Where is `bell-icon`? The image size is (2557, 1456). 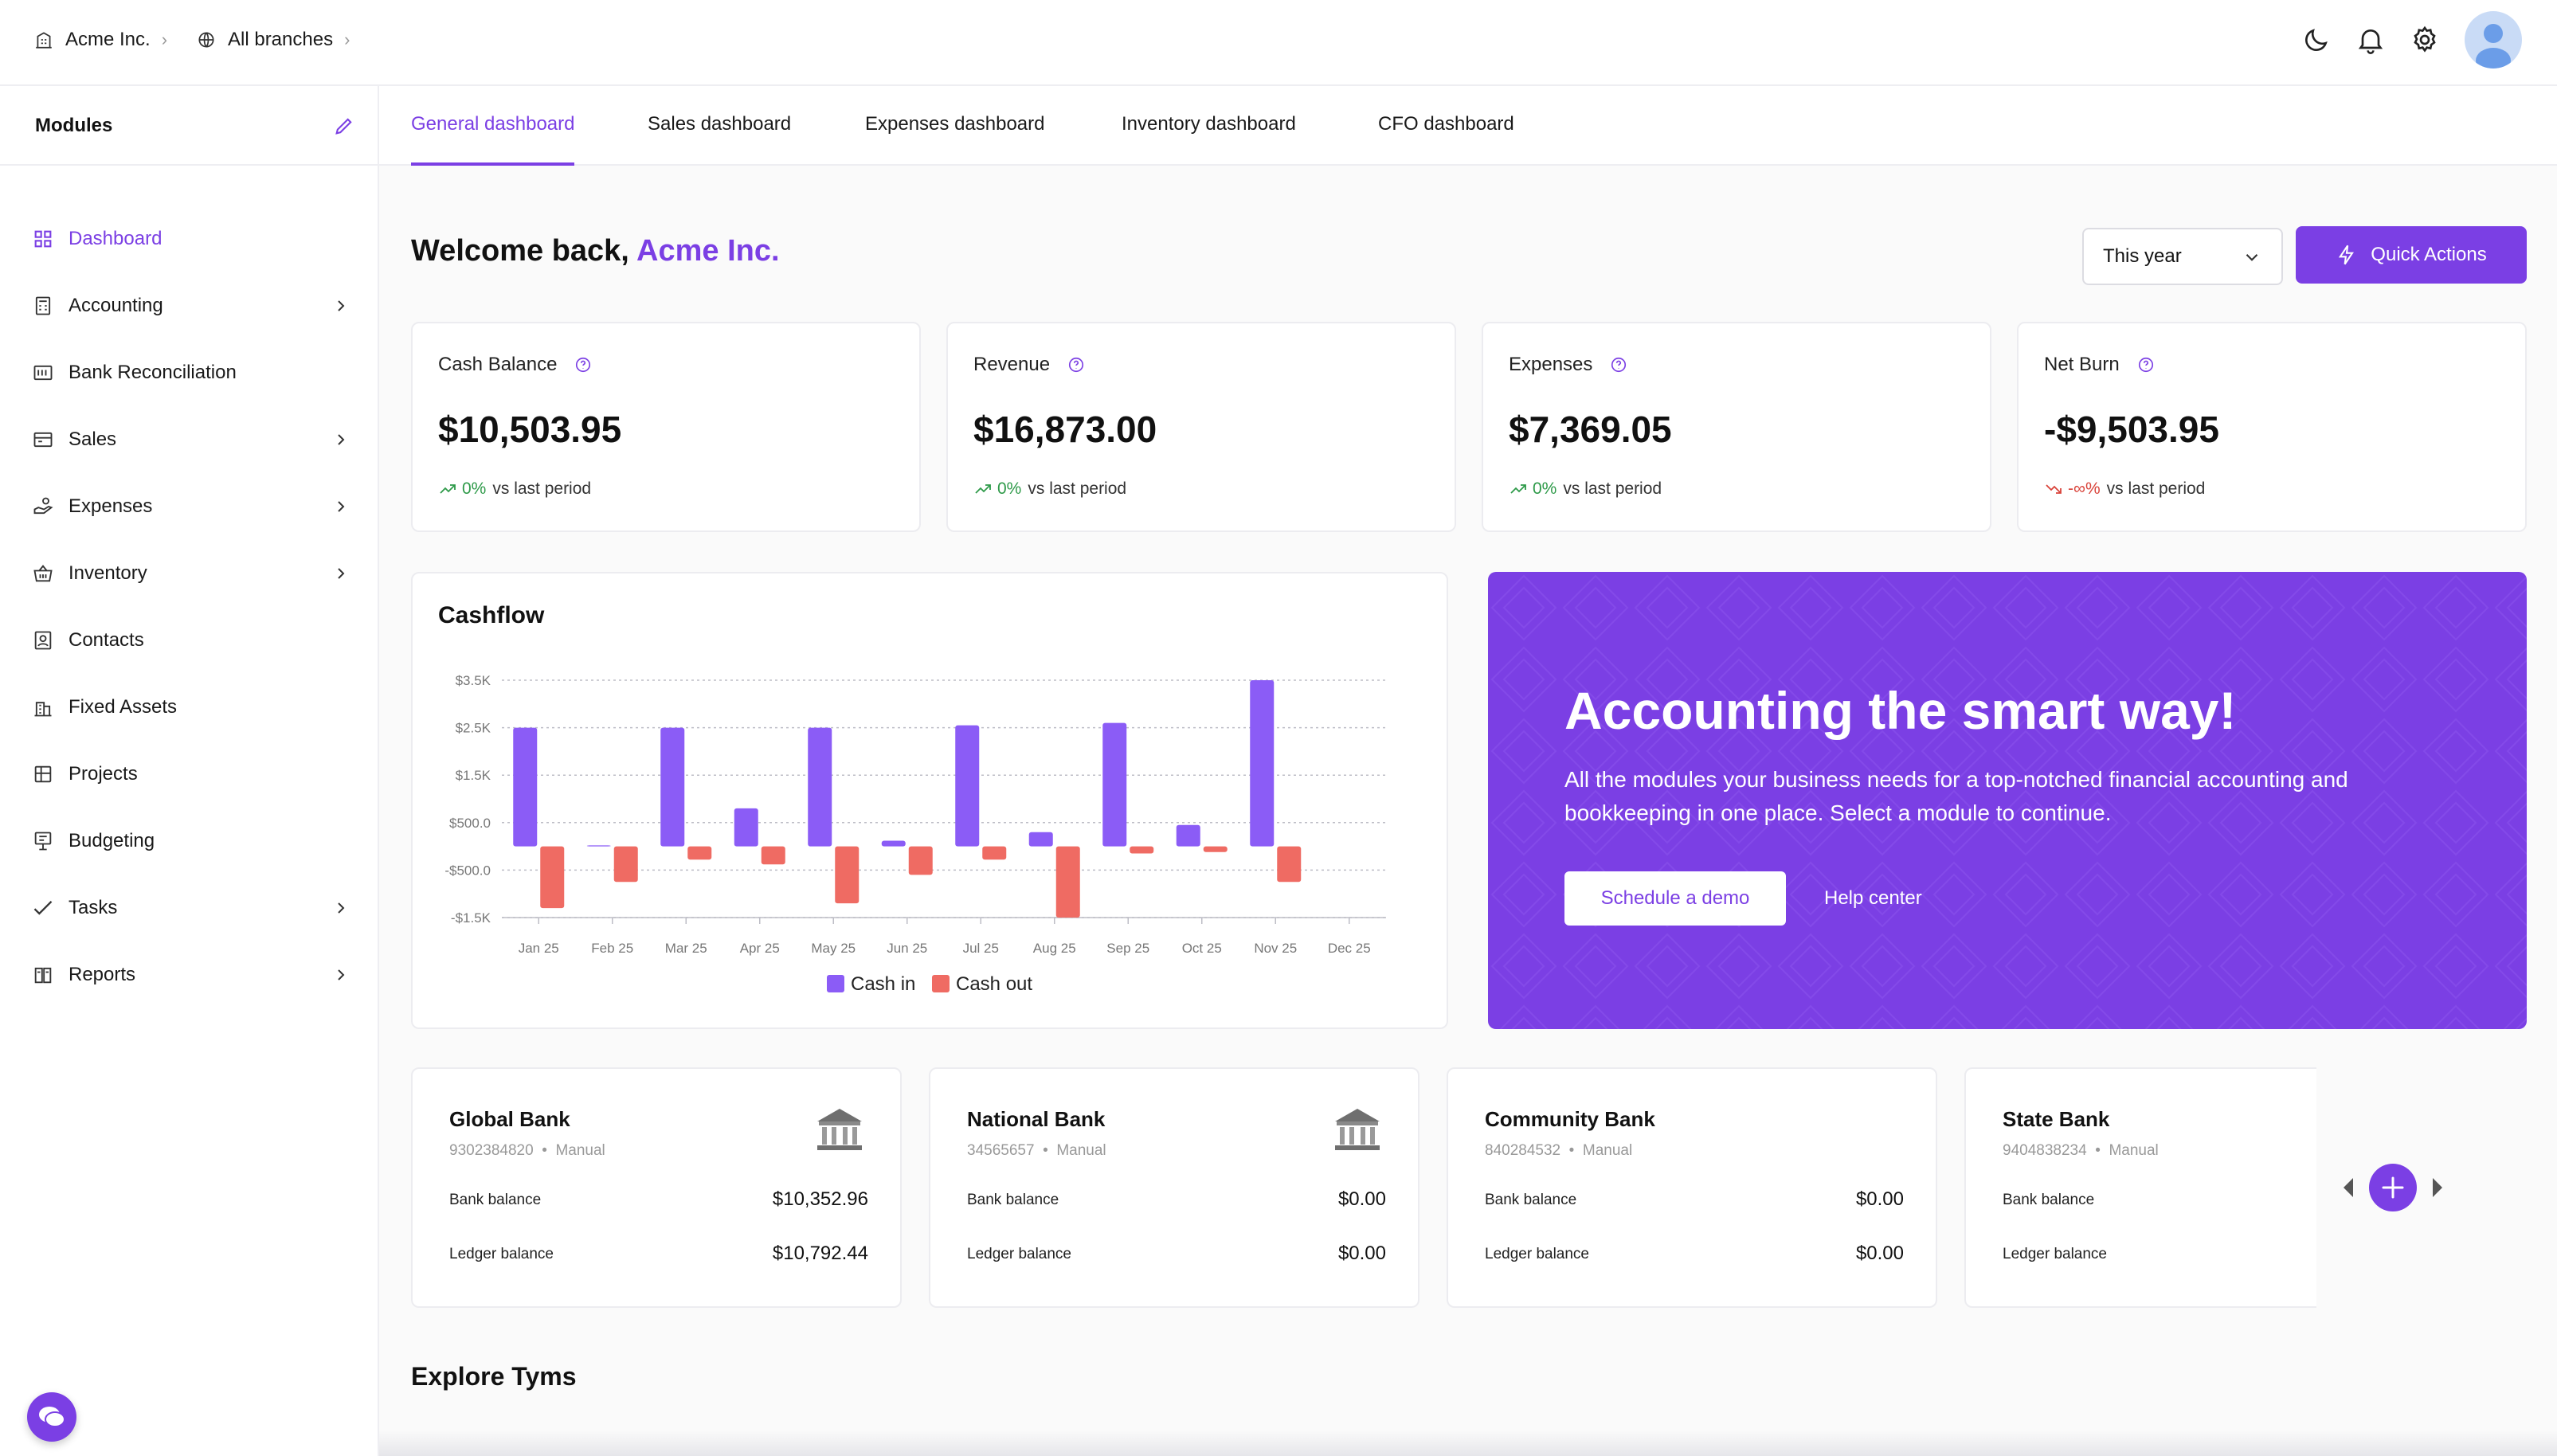
bell-icon is located at coordinates (2371, 40).